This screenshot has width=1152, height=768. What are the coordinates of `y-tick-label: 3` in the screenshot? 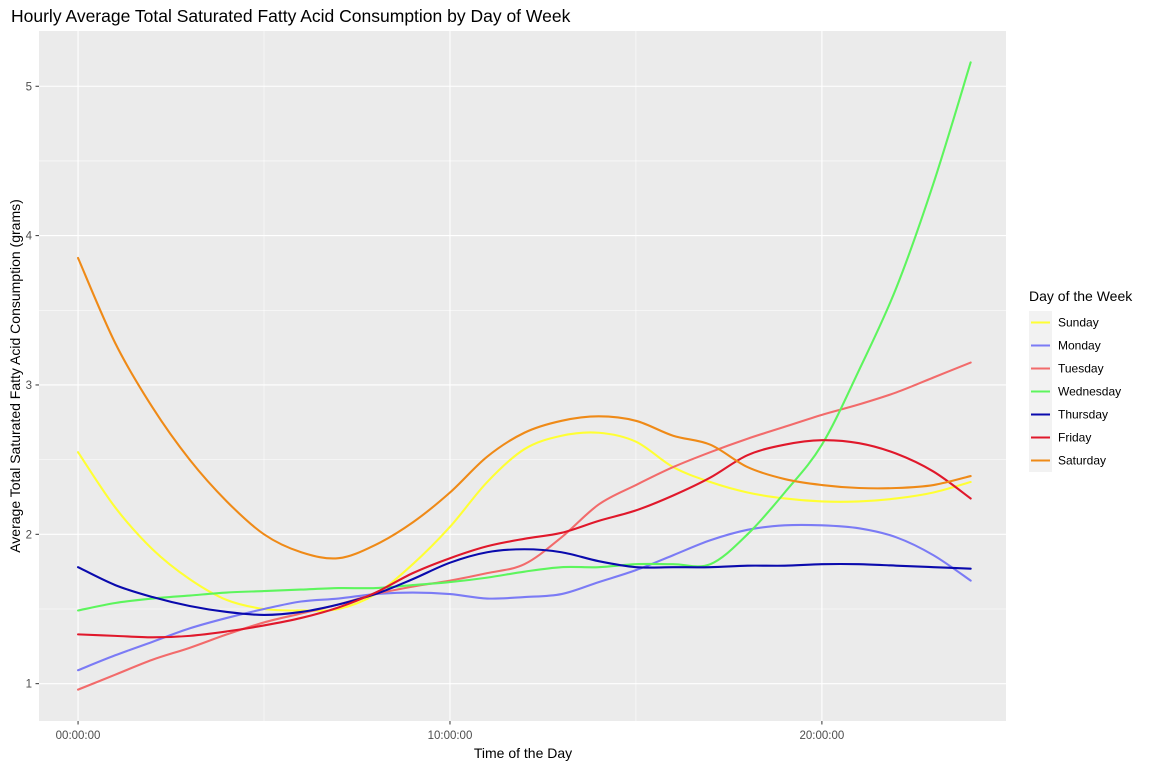 It's located at (29, 386).